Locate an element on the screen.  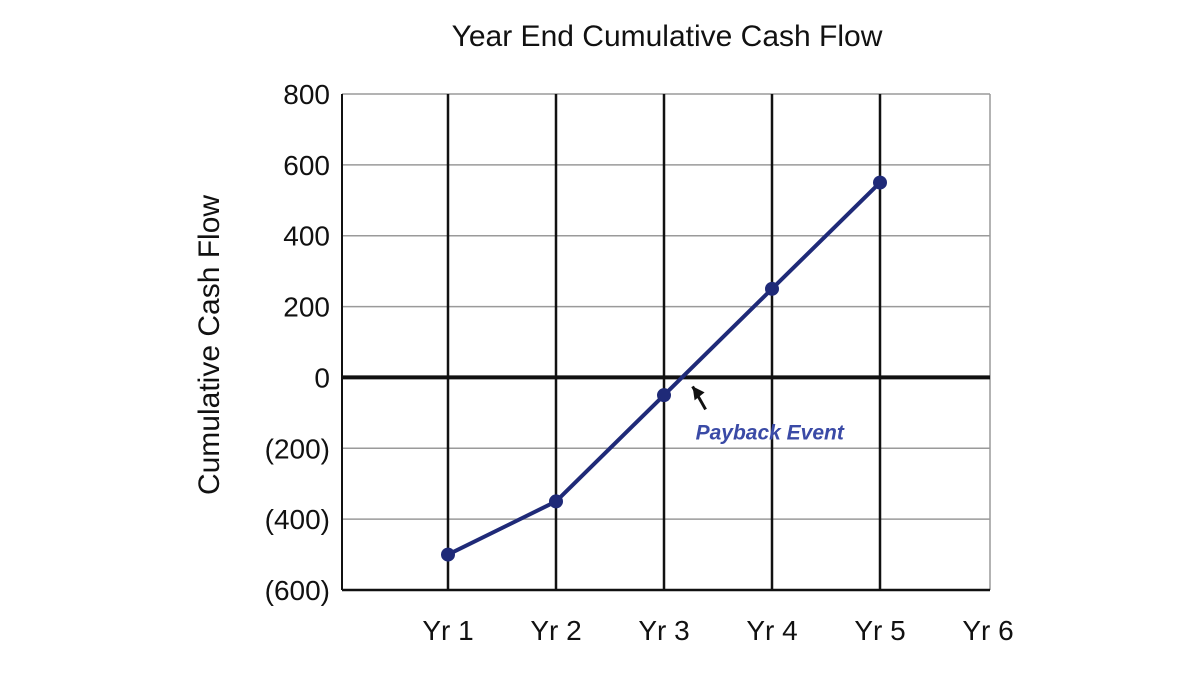
x-tick-label: Yr 3 is located at coordinates (663, 630).